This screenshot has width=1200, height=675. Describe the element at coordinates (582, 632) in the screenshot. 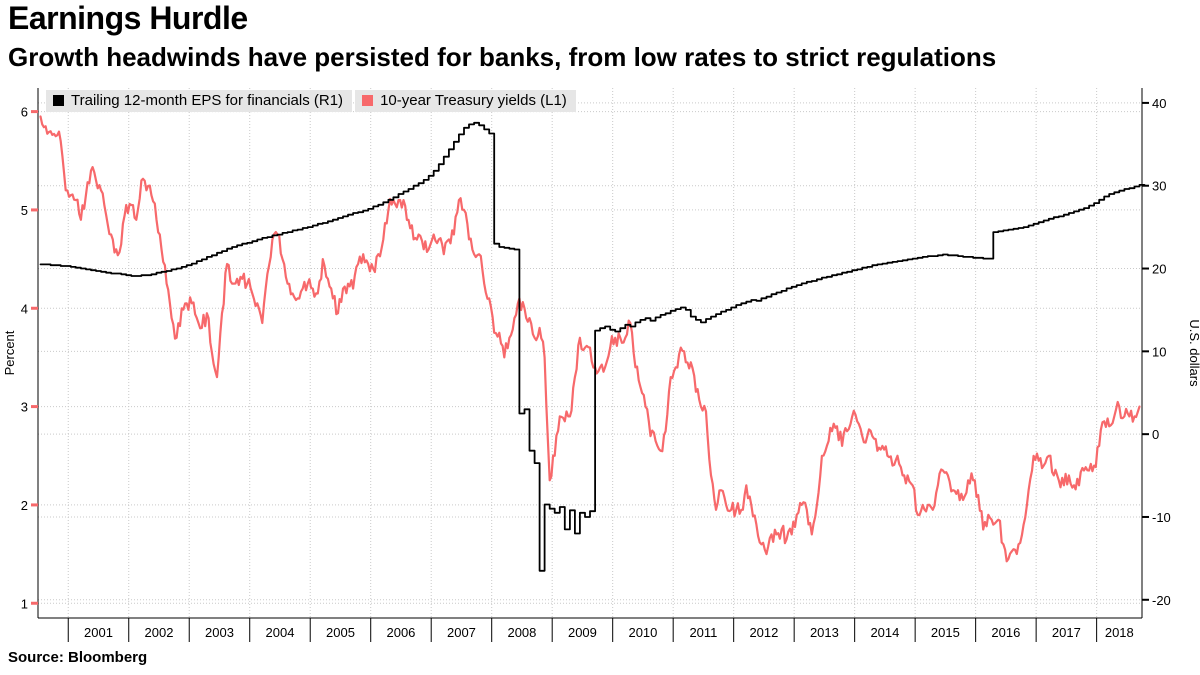

I see `x-axis-year-label: 2009` at that location.